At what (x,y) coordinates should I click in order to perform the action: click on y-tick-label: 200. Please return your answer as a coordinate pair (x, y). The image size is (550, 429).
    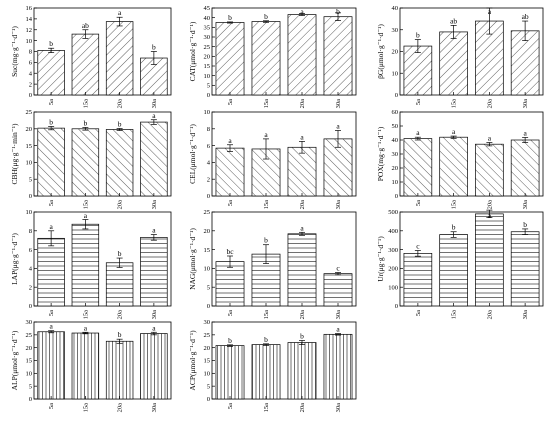
    Looking at the image, I should click on (393, 269).